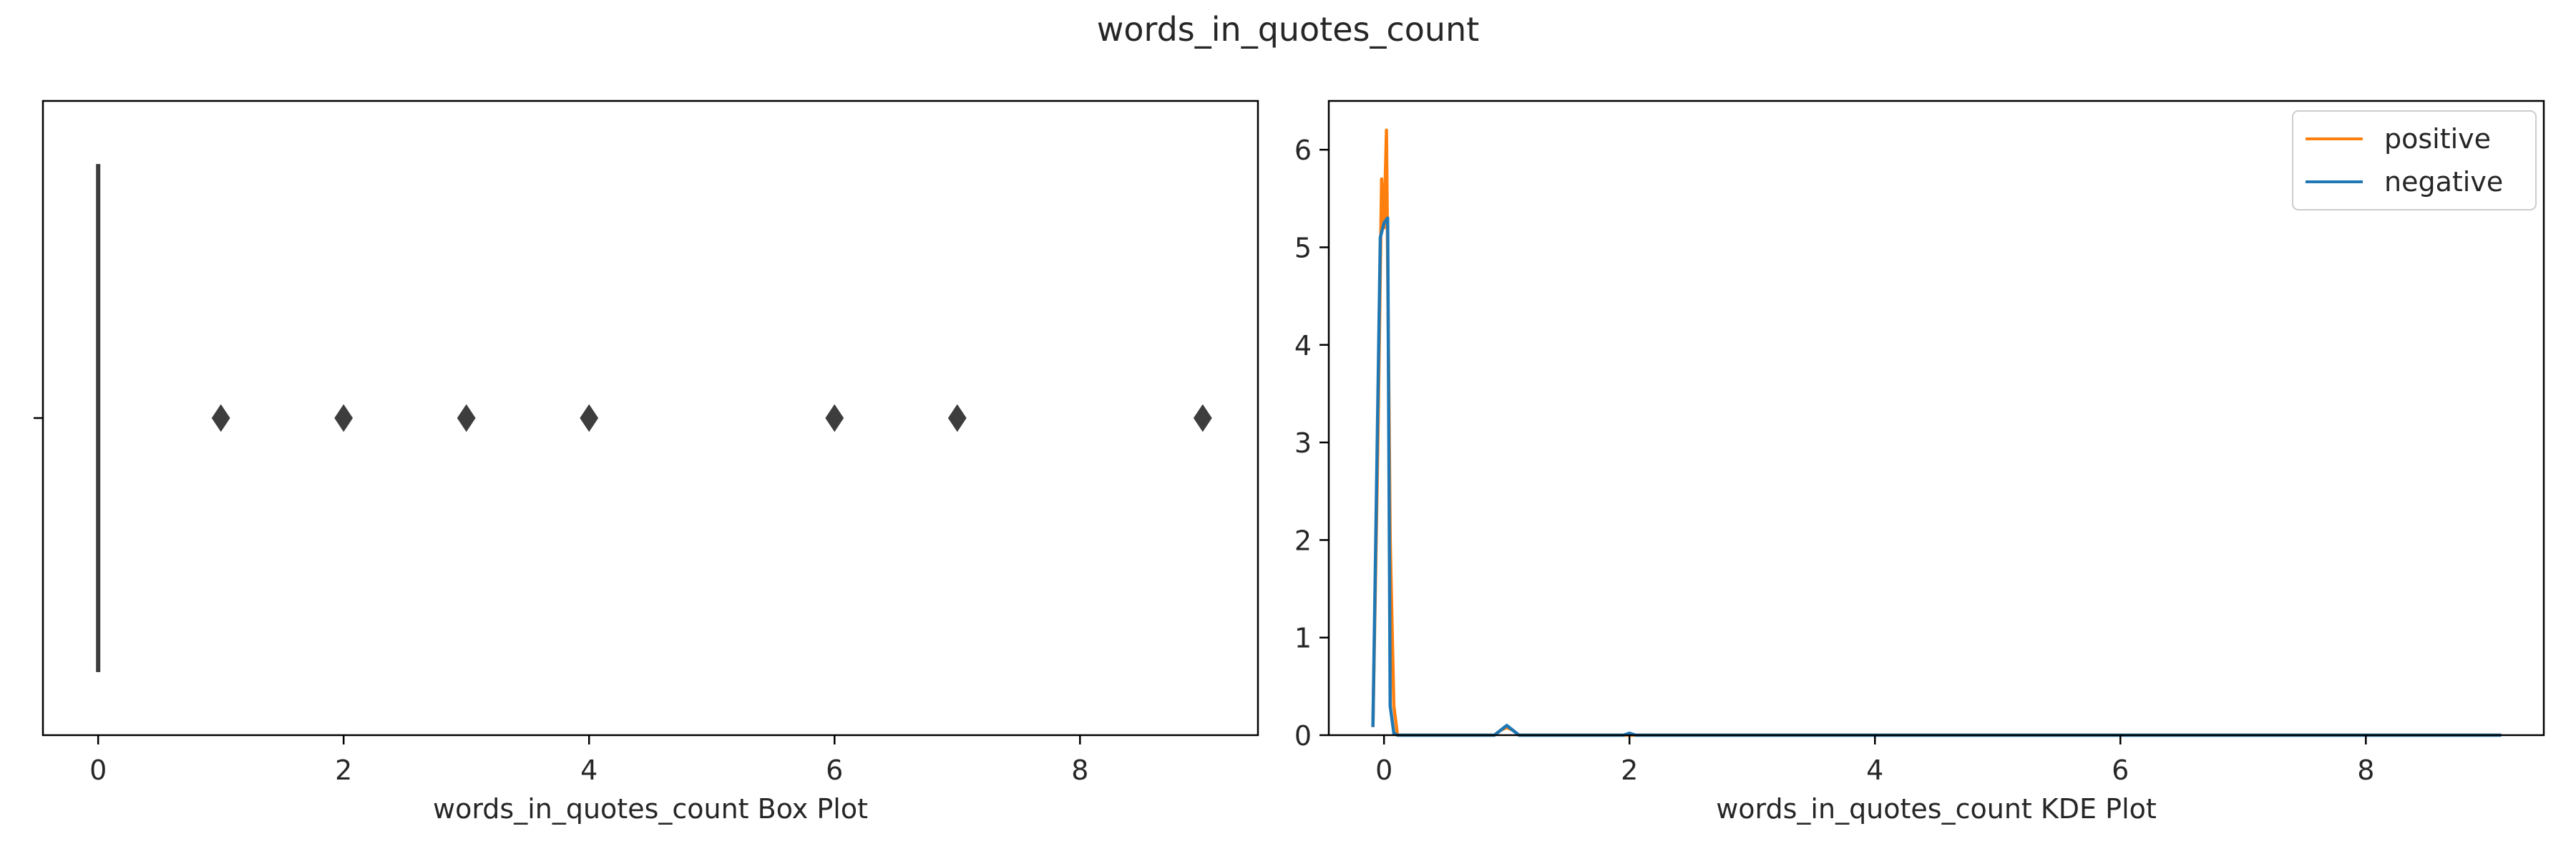  What do you see at coordinates (1874, 770) in the screenshot?
I see `kde-plot-x-tick-label: 4` at bounding box center [1874, 770].